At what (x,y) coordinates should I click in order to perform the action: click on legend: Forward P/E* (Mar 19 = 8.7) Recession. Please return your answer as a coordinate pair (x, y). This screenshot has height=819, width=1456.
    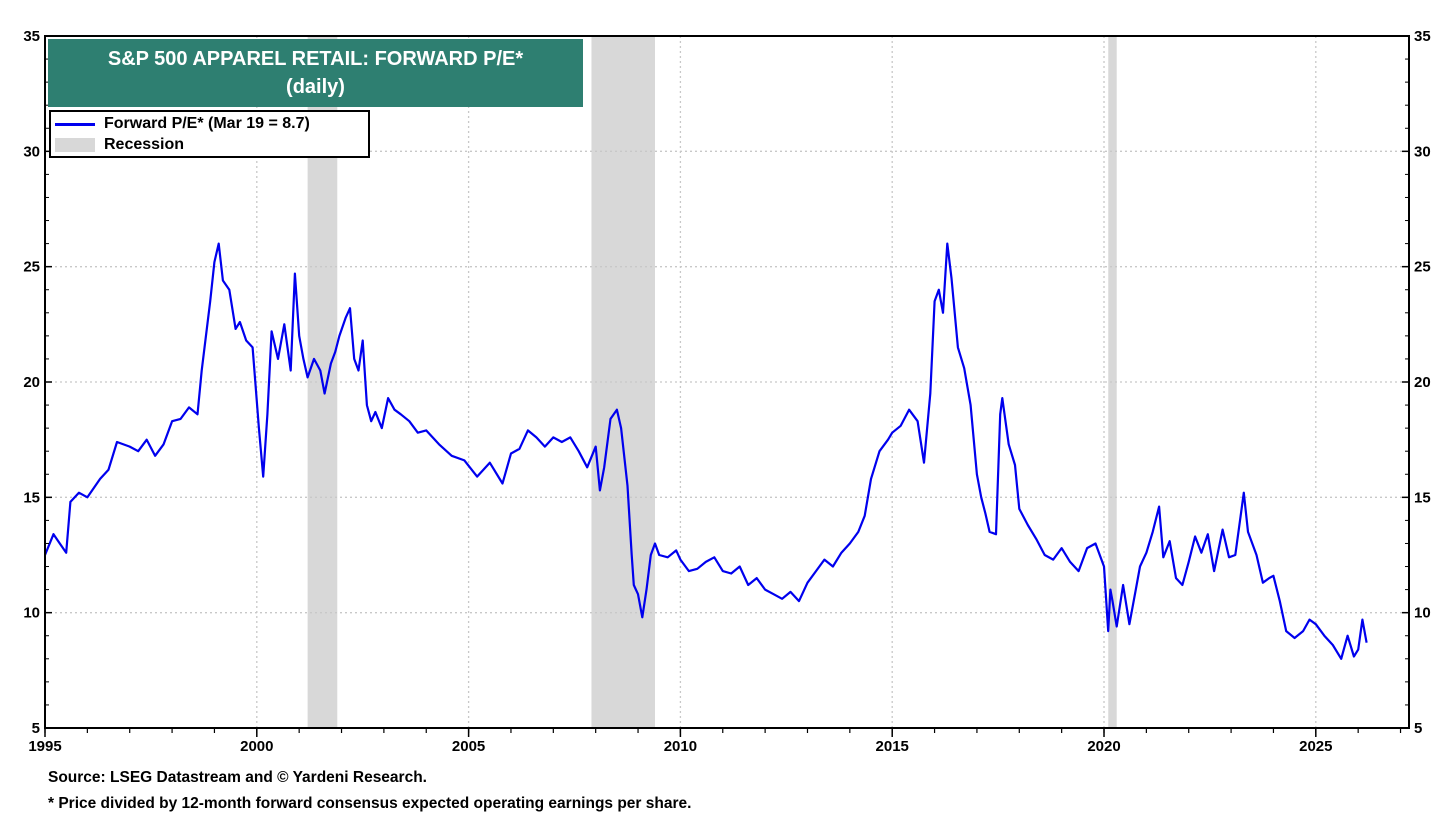
    Looking at the image, I should click on (209, 134).